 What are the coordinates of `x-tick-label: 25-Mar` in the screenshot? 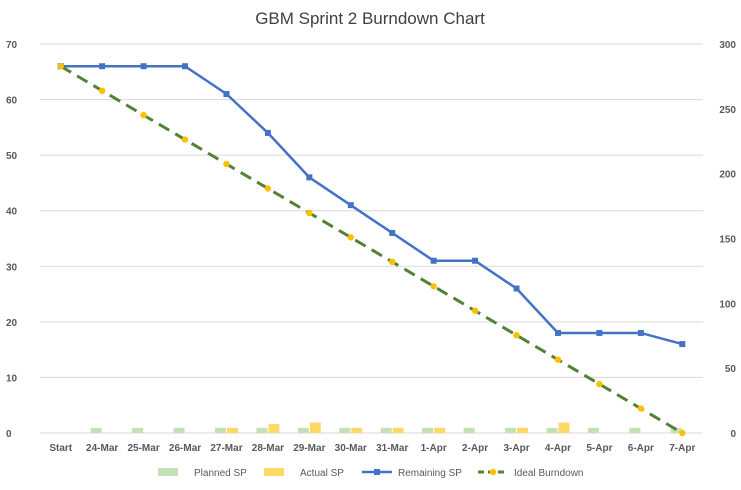 It's located at (143, 448).